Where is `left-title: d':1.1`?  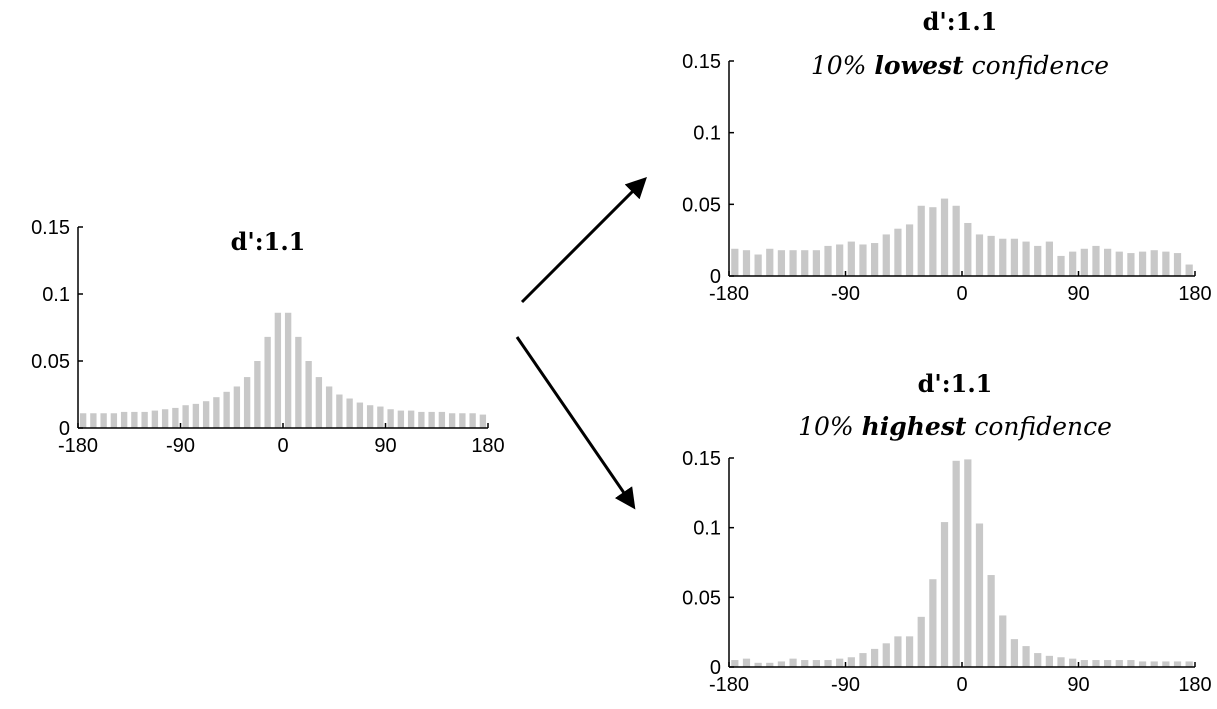 left-title: d':1.1 is located at coordinates (268, 241).